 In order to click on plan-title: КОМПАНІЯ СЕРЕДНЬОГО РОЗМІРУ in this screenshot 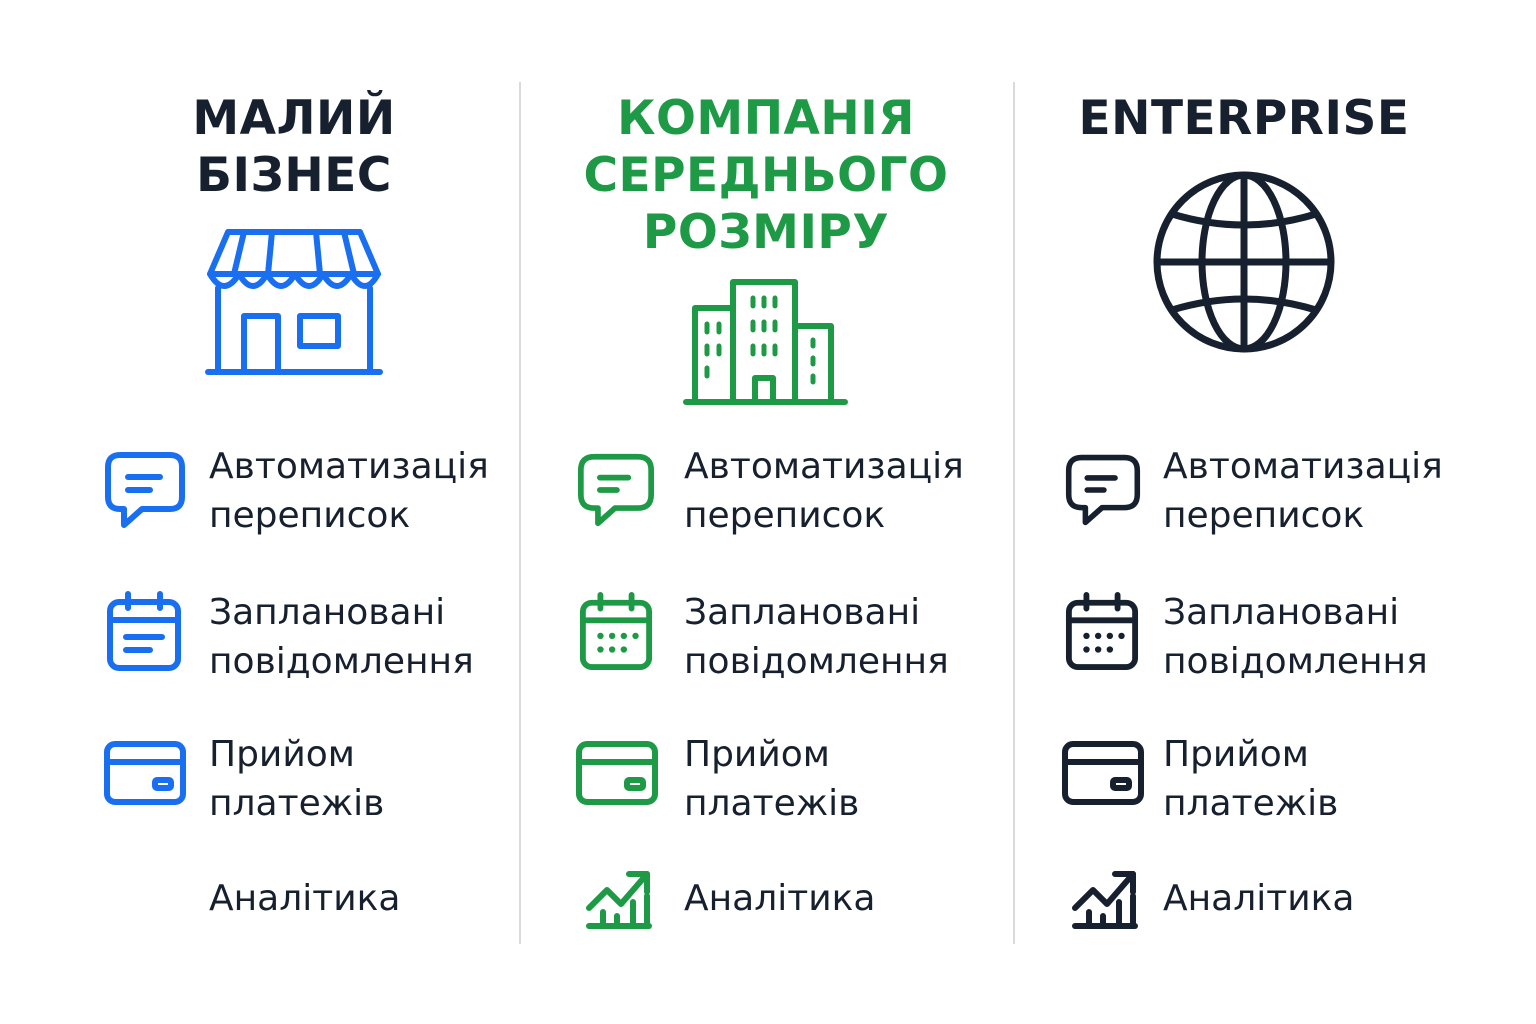, I will do `click(766, 175)`.